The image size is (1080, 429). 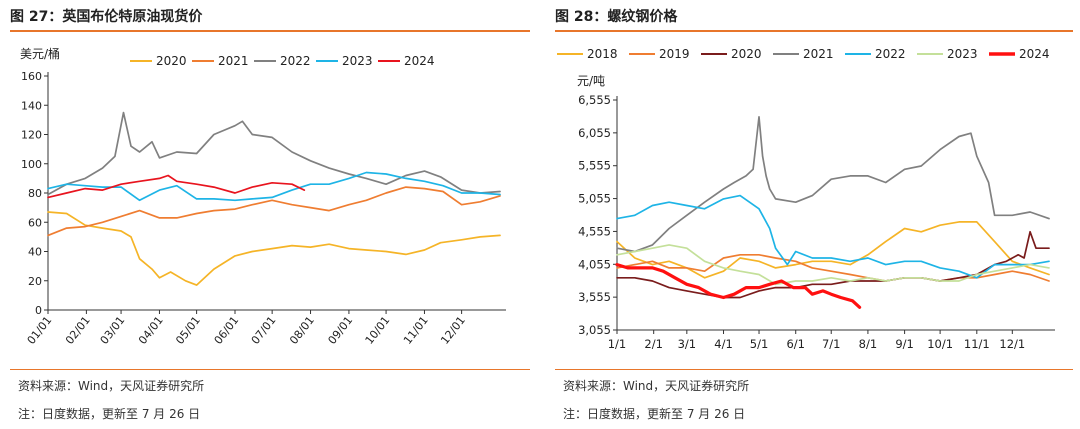 What do you see at coordinates (35, 281) in the screenshot?
I see `y-tick-label: 20` at bounding box center [35, 281].